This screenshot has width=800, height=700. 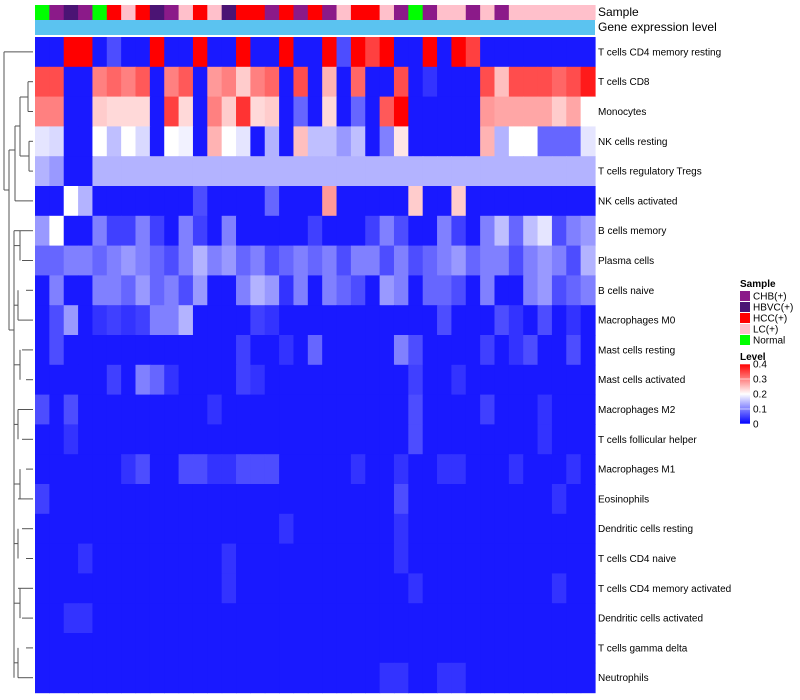 What do you see at coordinates (650, 172) in the screenshot?
I see `row-label: T cells regulatory Tregs` at bounding box center [650, 172].